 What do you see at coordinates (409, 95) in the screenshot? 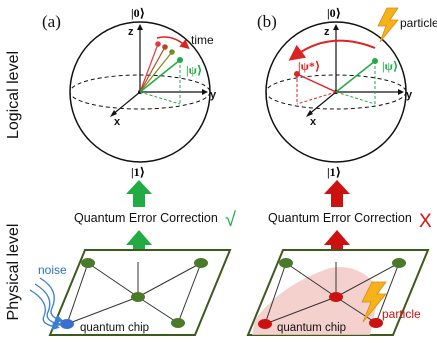
I see `axis-y-b: y` at bounding box center [409, 95].